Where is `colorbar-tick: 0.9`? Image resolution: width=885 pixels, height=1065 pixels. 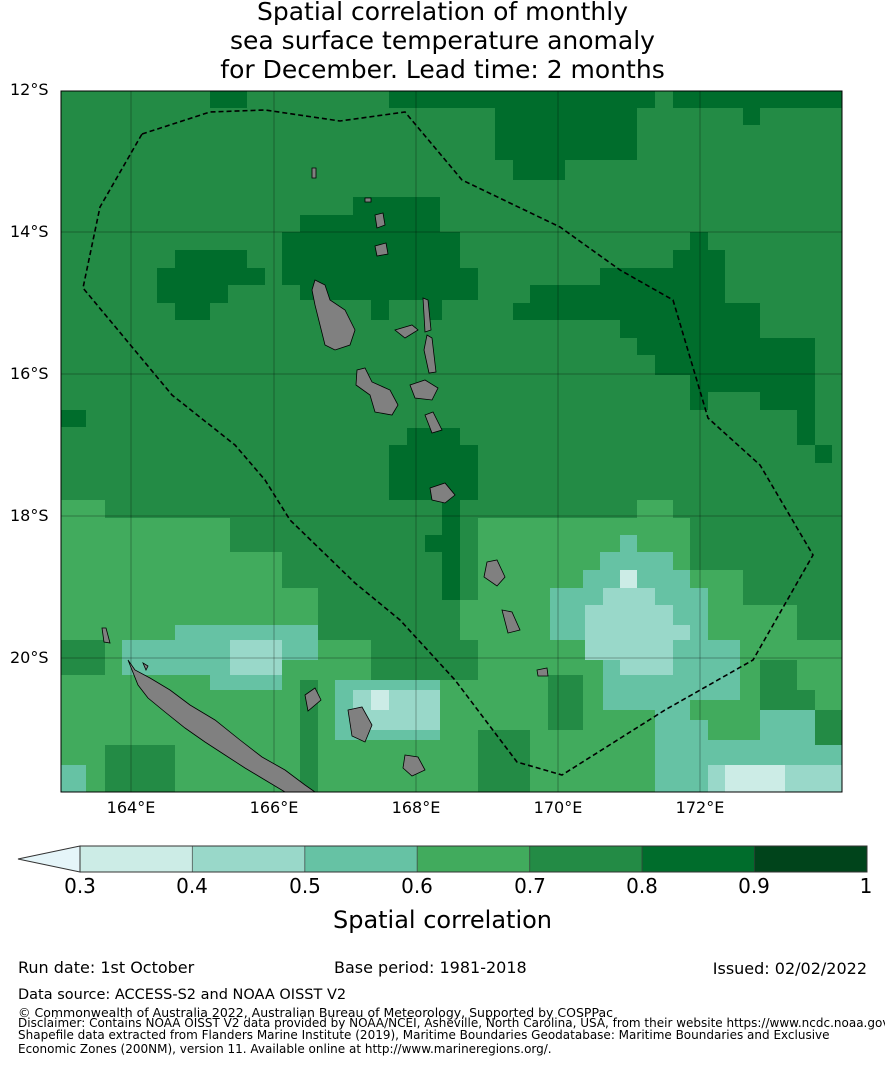
colorbar-tick: 0.9 is located at coordinates (754, 886).